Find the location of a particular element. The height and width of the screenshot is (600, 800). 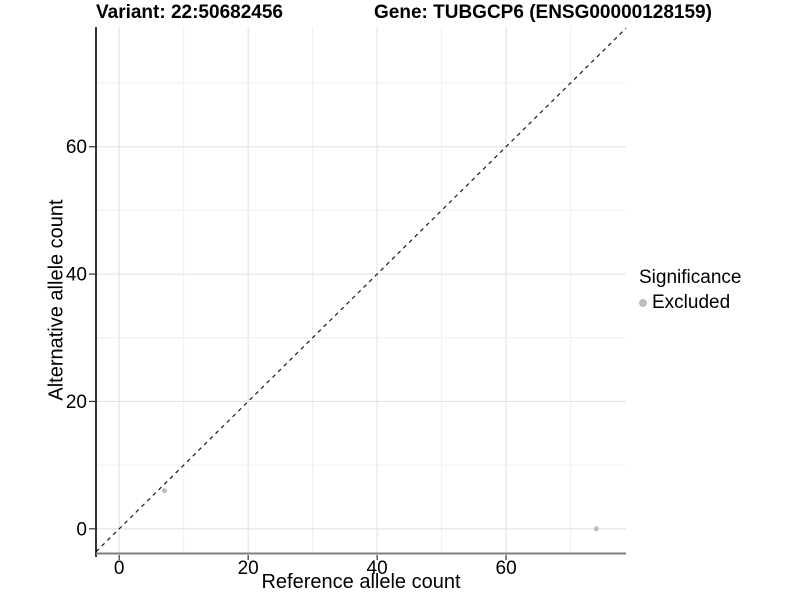

x-axis-title: Reference allele count is located at coordinates (361, 582).